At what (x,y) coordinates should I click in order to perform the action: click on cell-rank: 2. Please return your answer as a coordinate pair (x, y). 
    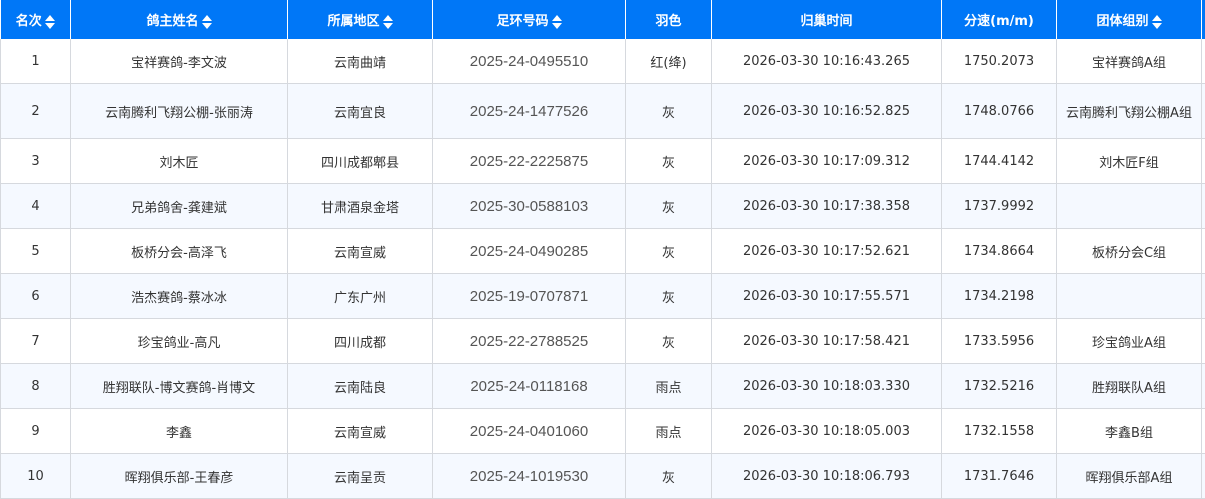
    Looking at the image, I should click on (35, 111).